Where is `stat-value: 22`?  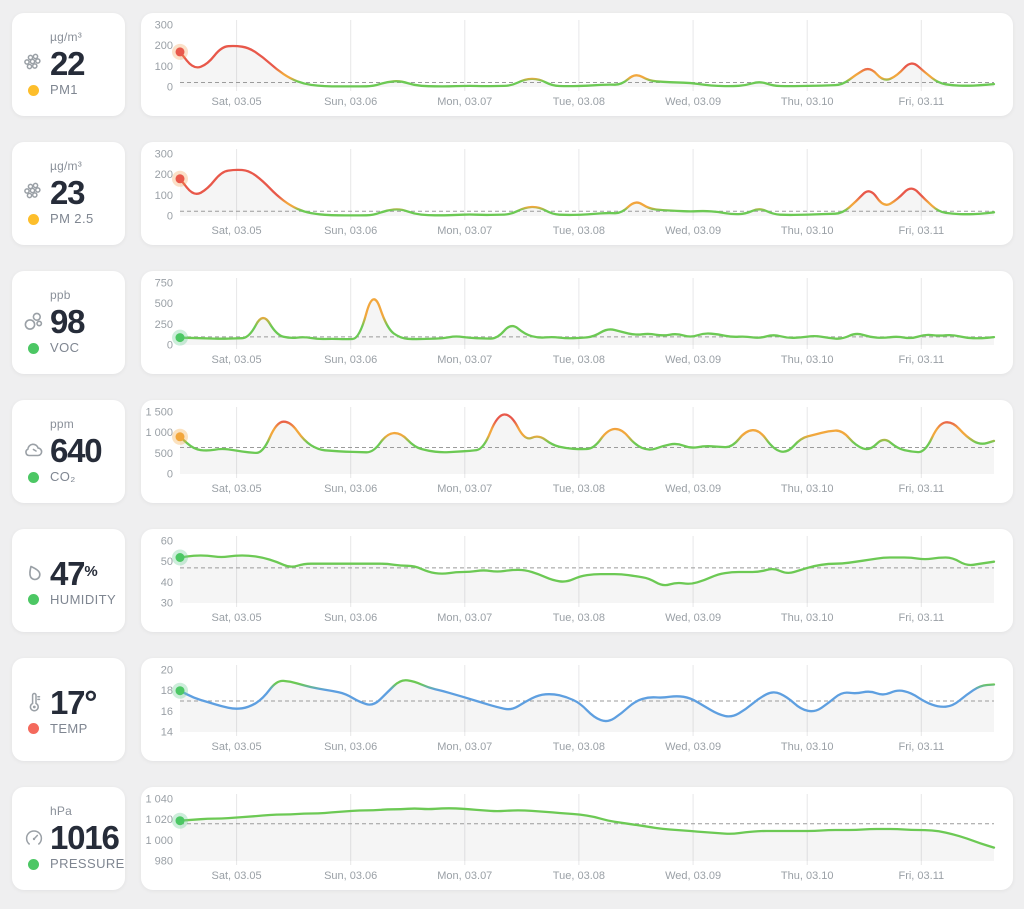
stat-value: 22 is located at coordinates (68, 64).